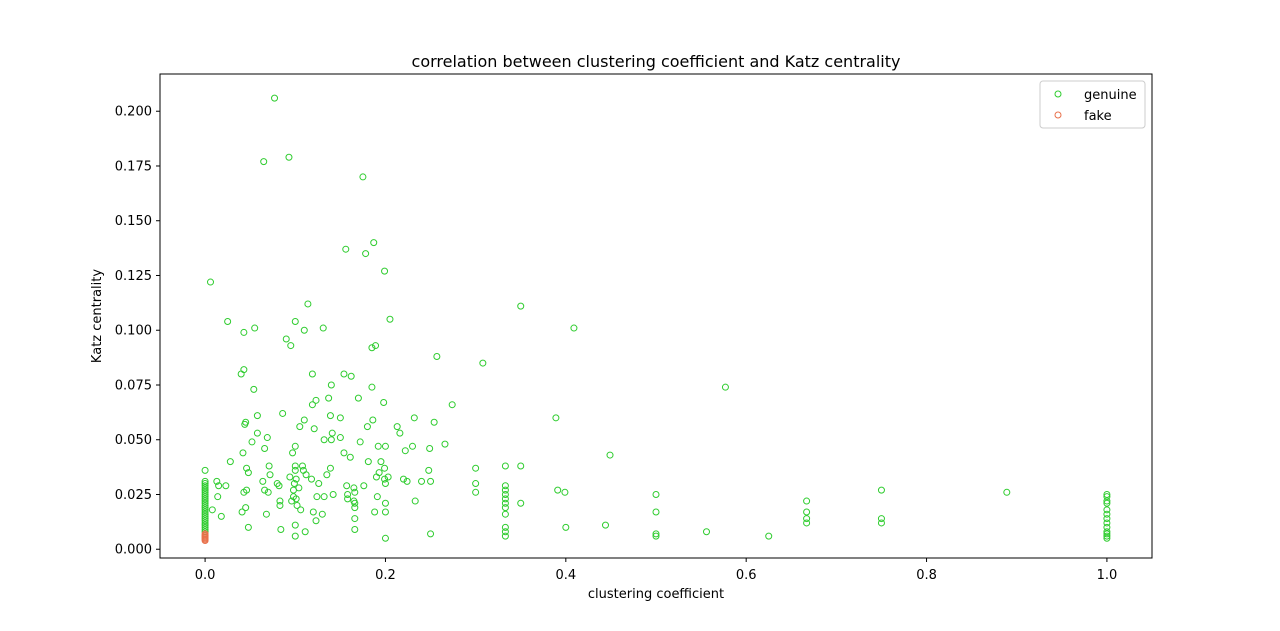  Describe the element at coordinates (746, 575) in the screenshot. I see `x-tick-label: 0.6` at that location.